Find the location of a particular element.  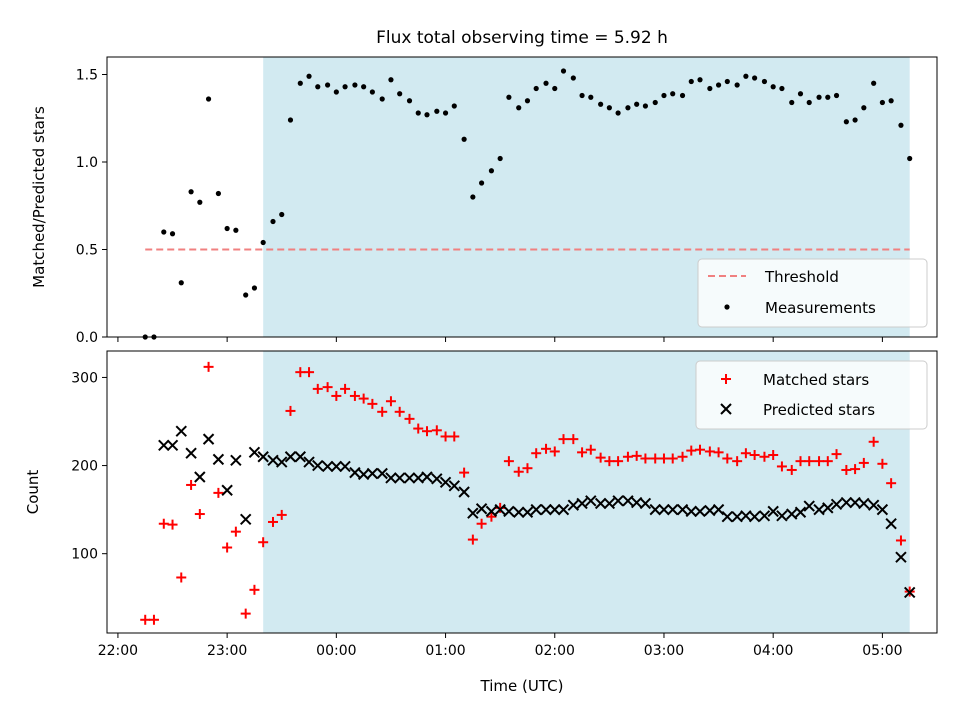

top-y-tick-label: 0.5 is located at coordinates (87, 251).